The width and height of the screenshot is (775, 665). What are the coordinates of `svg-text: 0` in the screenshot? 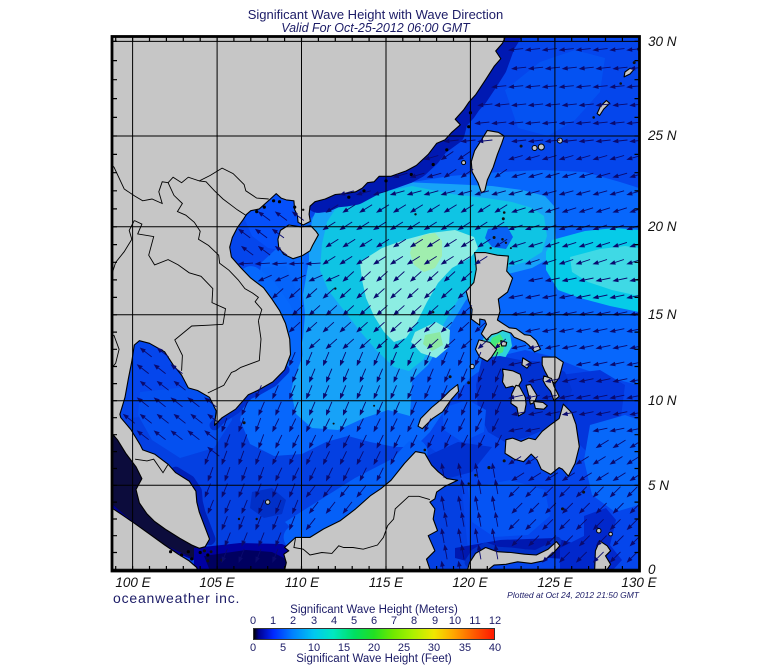 It's located at (652, 569).